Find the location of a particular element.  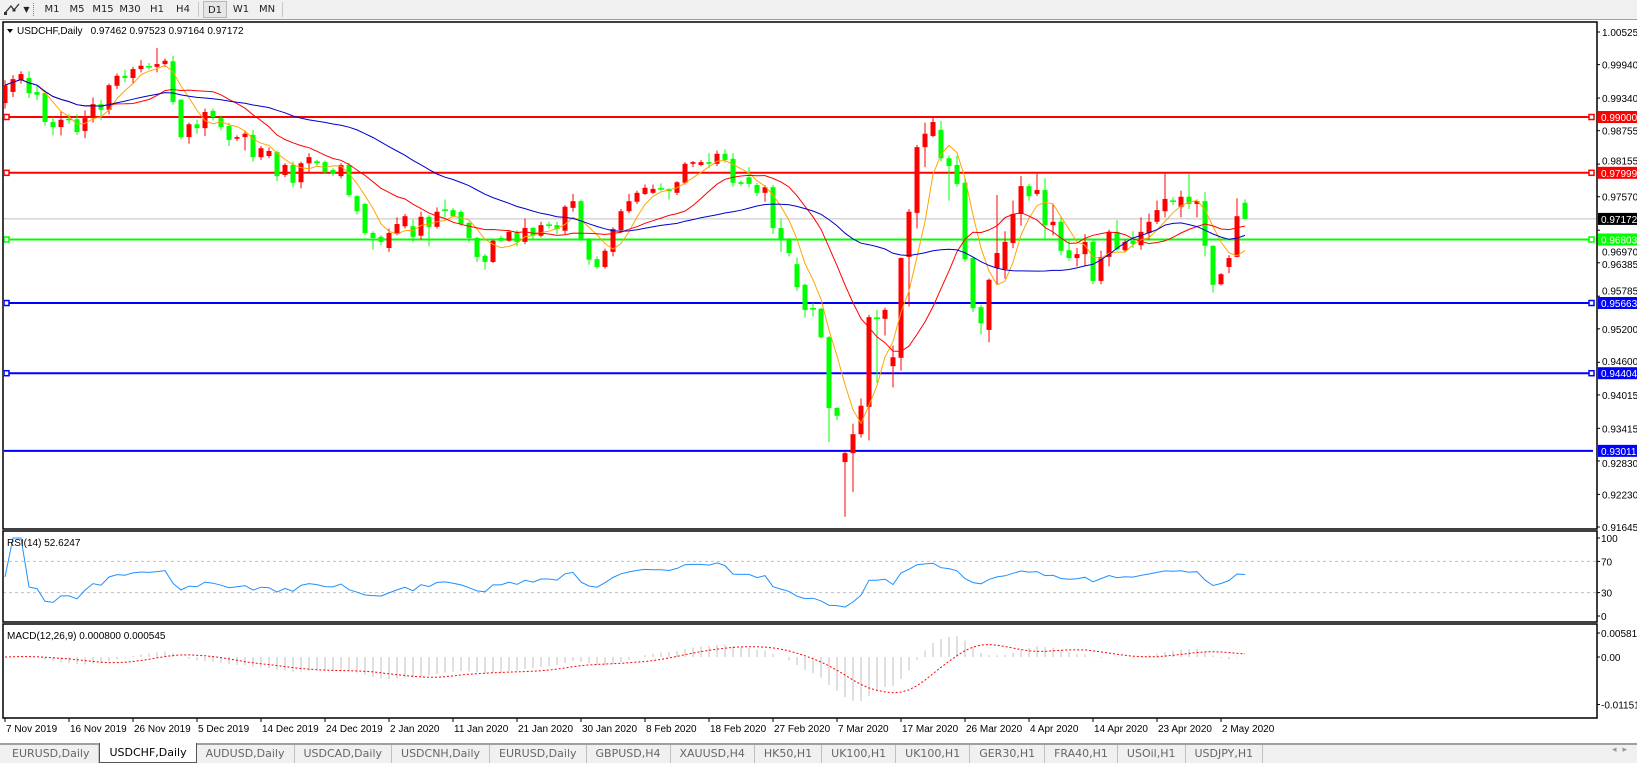

chart-tab: AUDUSD,Daily is located at coordinates (246, 754).